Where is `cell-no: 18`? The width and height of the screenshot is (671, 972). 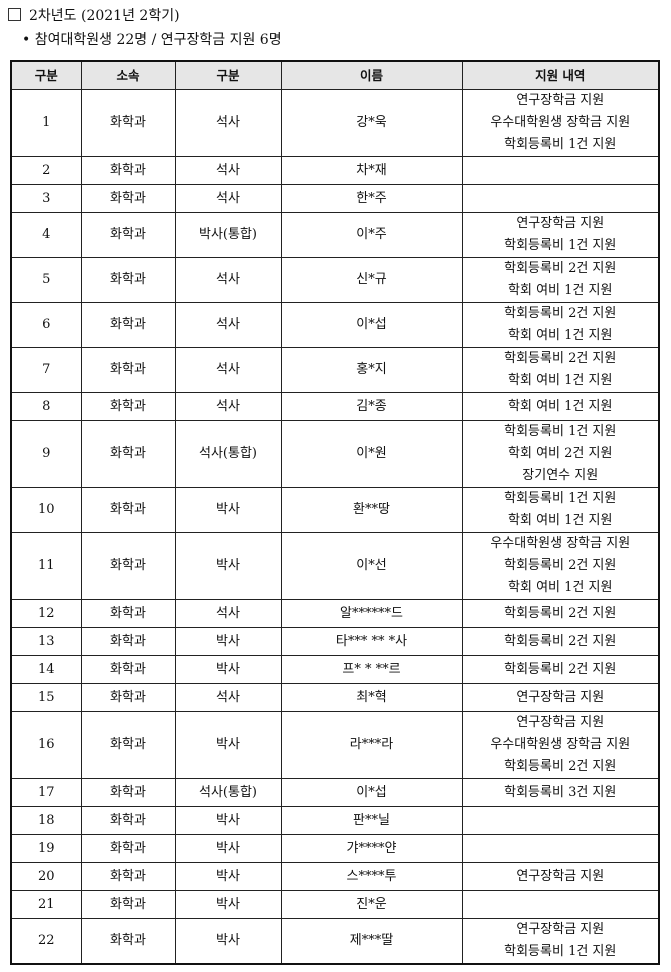 cell-no: 18 is located at coordinates (46, 820).